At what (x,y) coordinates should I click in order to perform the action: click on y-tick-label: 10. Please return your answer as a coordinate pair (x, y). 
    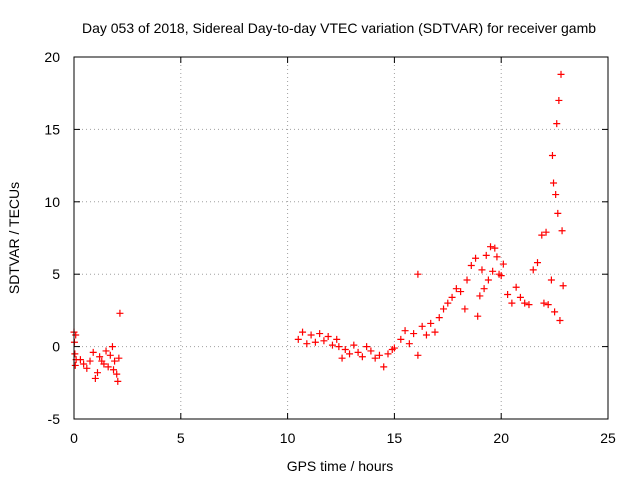
    Looking at the image, I should click on (52, 202).